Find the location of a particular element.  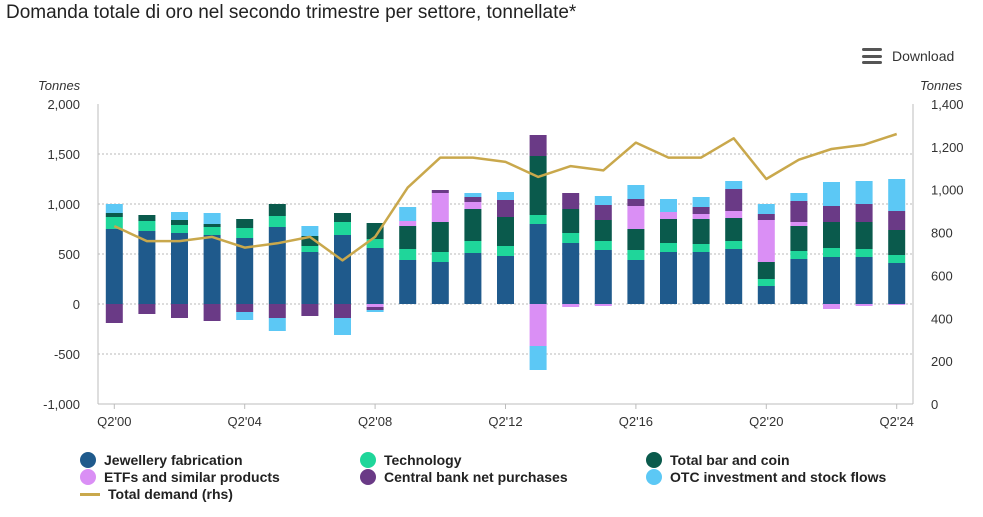

left-tick-label: 0 is located at coordinates (76, 304).